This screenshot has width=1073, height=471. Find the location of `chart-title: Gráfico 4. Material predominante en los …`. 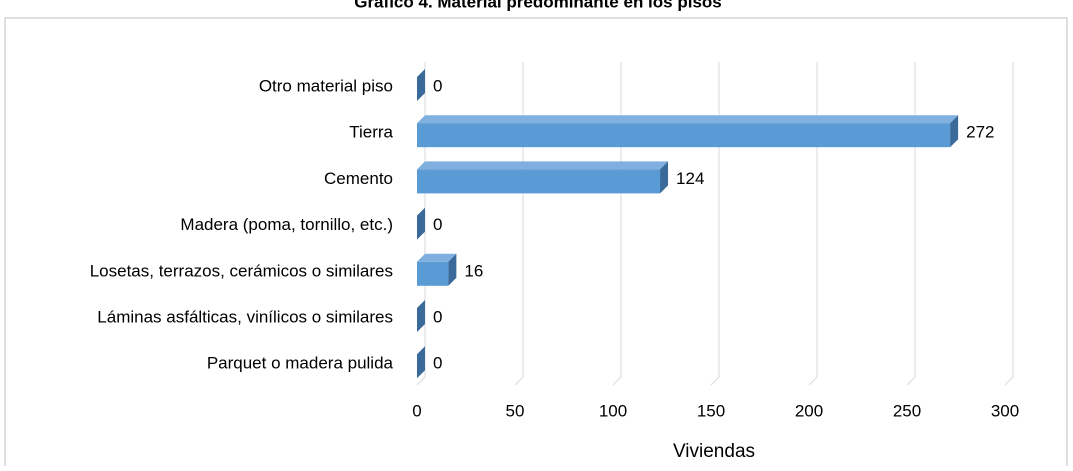

chart-title: Gráfico 4. Material predominante en los … is located at coordinates (537, 5).